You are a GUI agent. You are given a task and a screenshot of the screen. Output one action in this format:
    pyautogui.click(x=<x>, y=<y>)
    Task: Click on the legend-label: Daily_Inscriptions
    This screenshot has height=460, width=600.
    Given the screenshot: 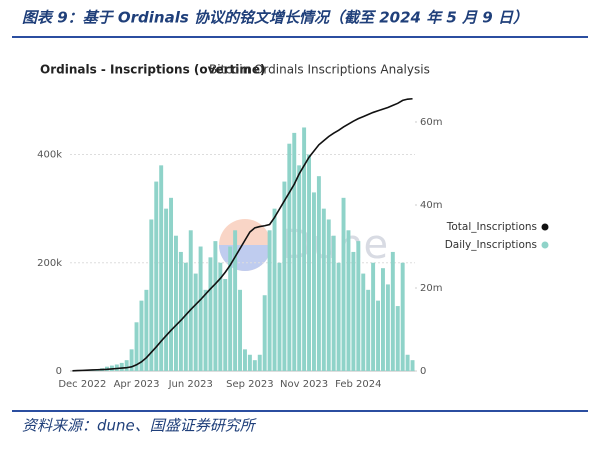 What is the action you would take?
    pyautogui.click(x=491, y=245)
    